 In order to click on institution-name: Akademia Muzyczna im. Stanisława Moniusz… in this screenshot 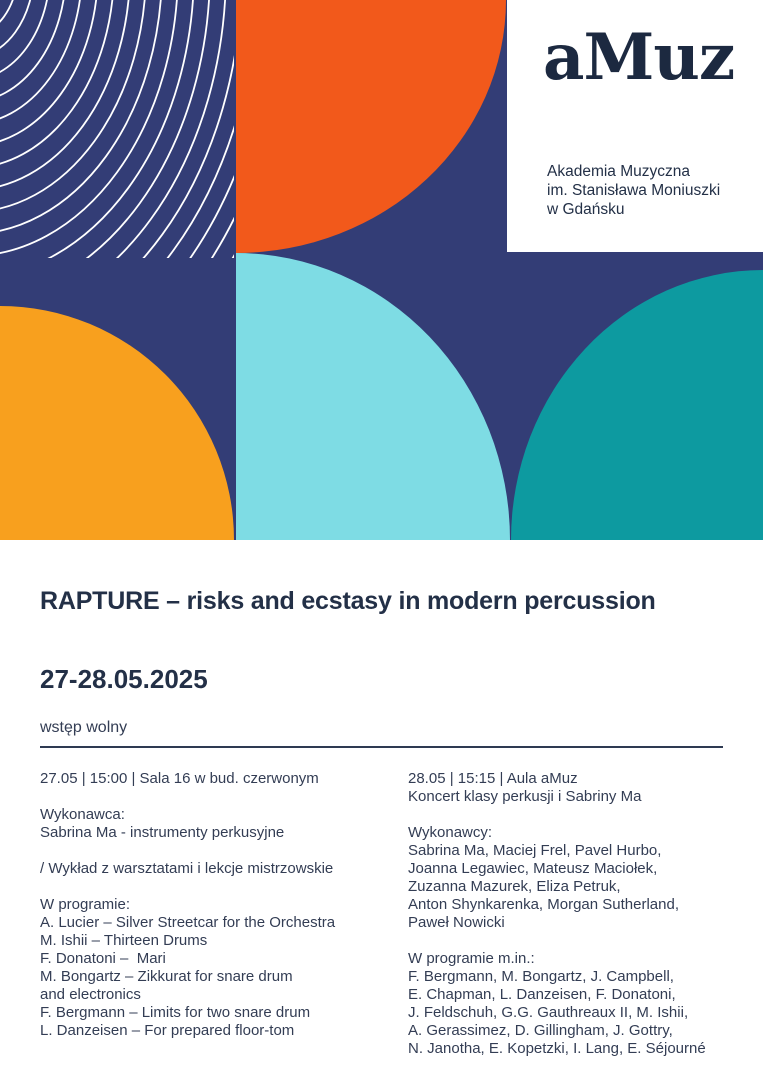, I will do `click(633, 190)`.